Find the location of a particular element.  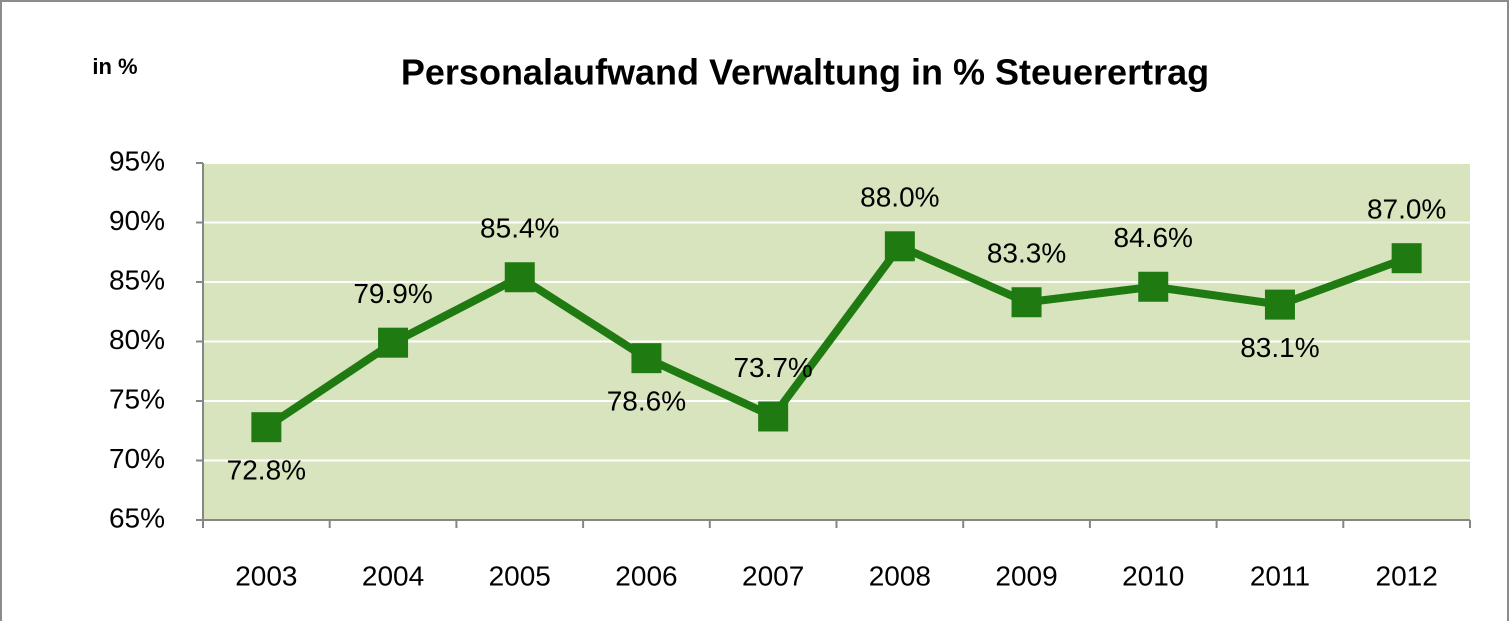

x-tick-label: 2008 is located at coordinates (900, 575).